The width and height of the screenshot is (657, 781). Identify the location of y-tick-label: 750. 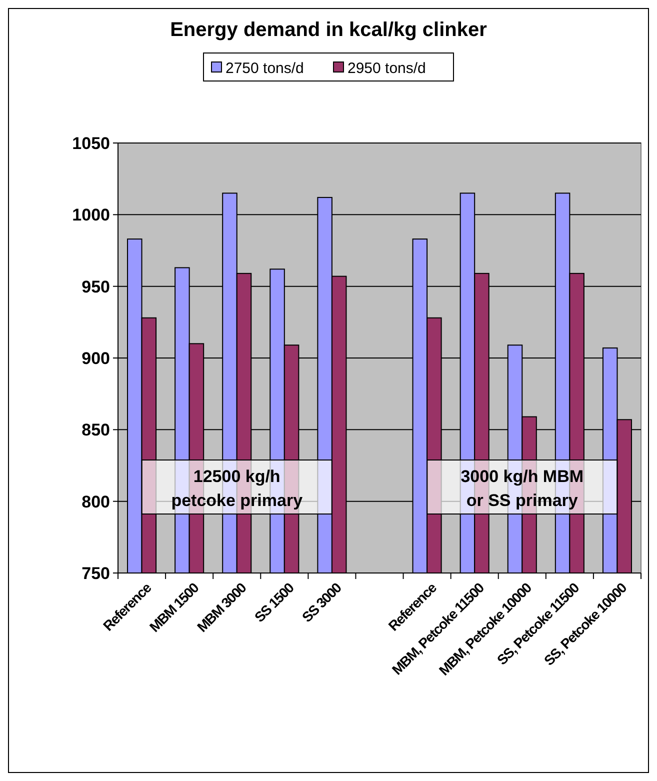
(96, 573).